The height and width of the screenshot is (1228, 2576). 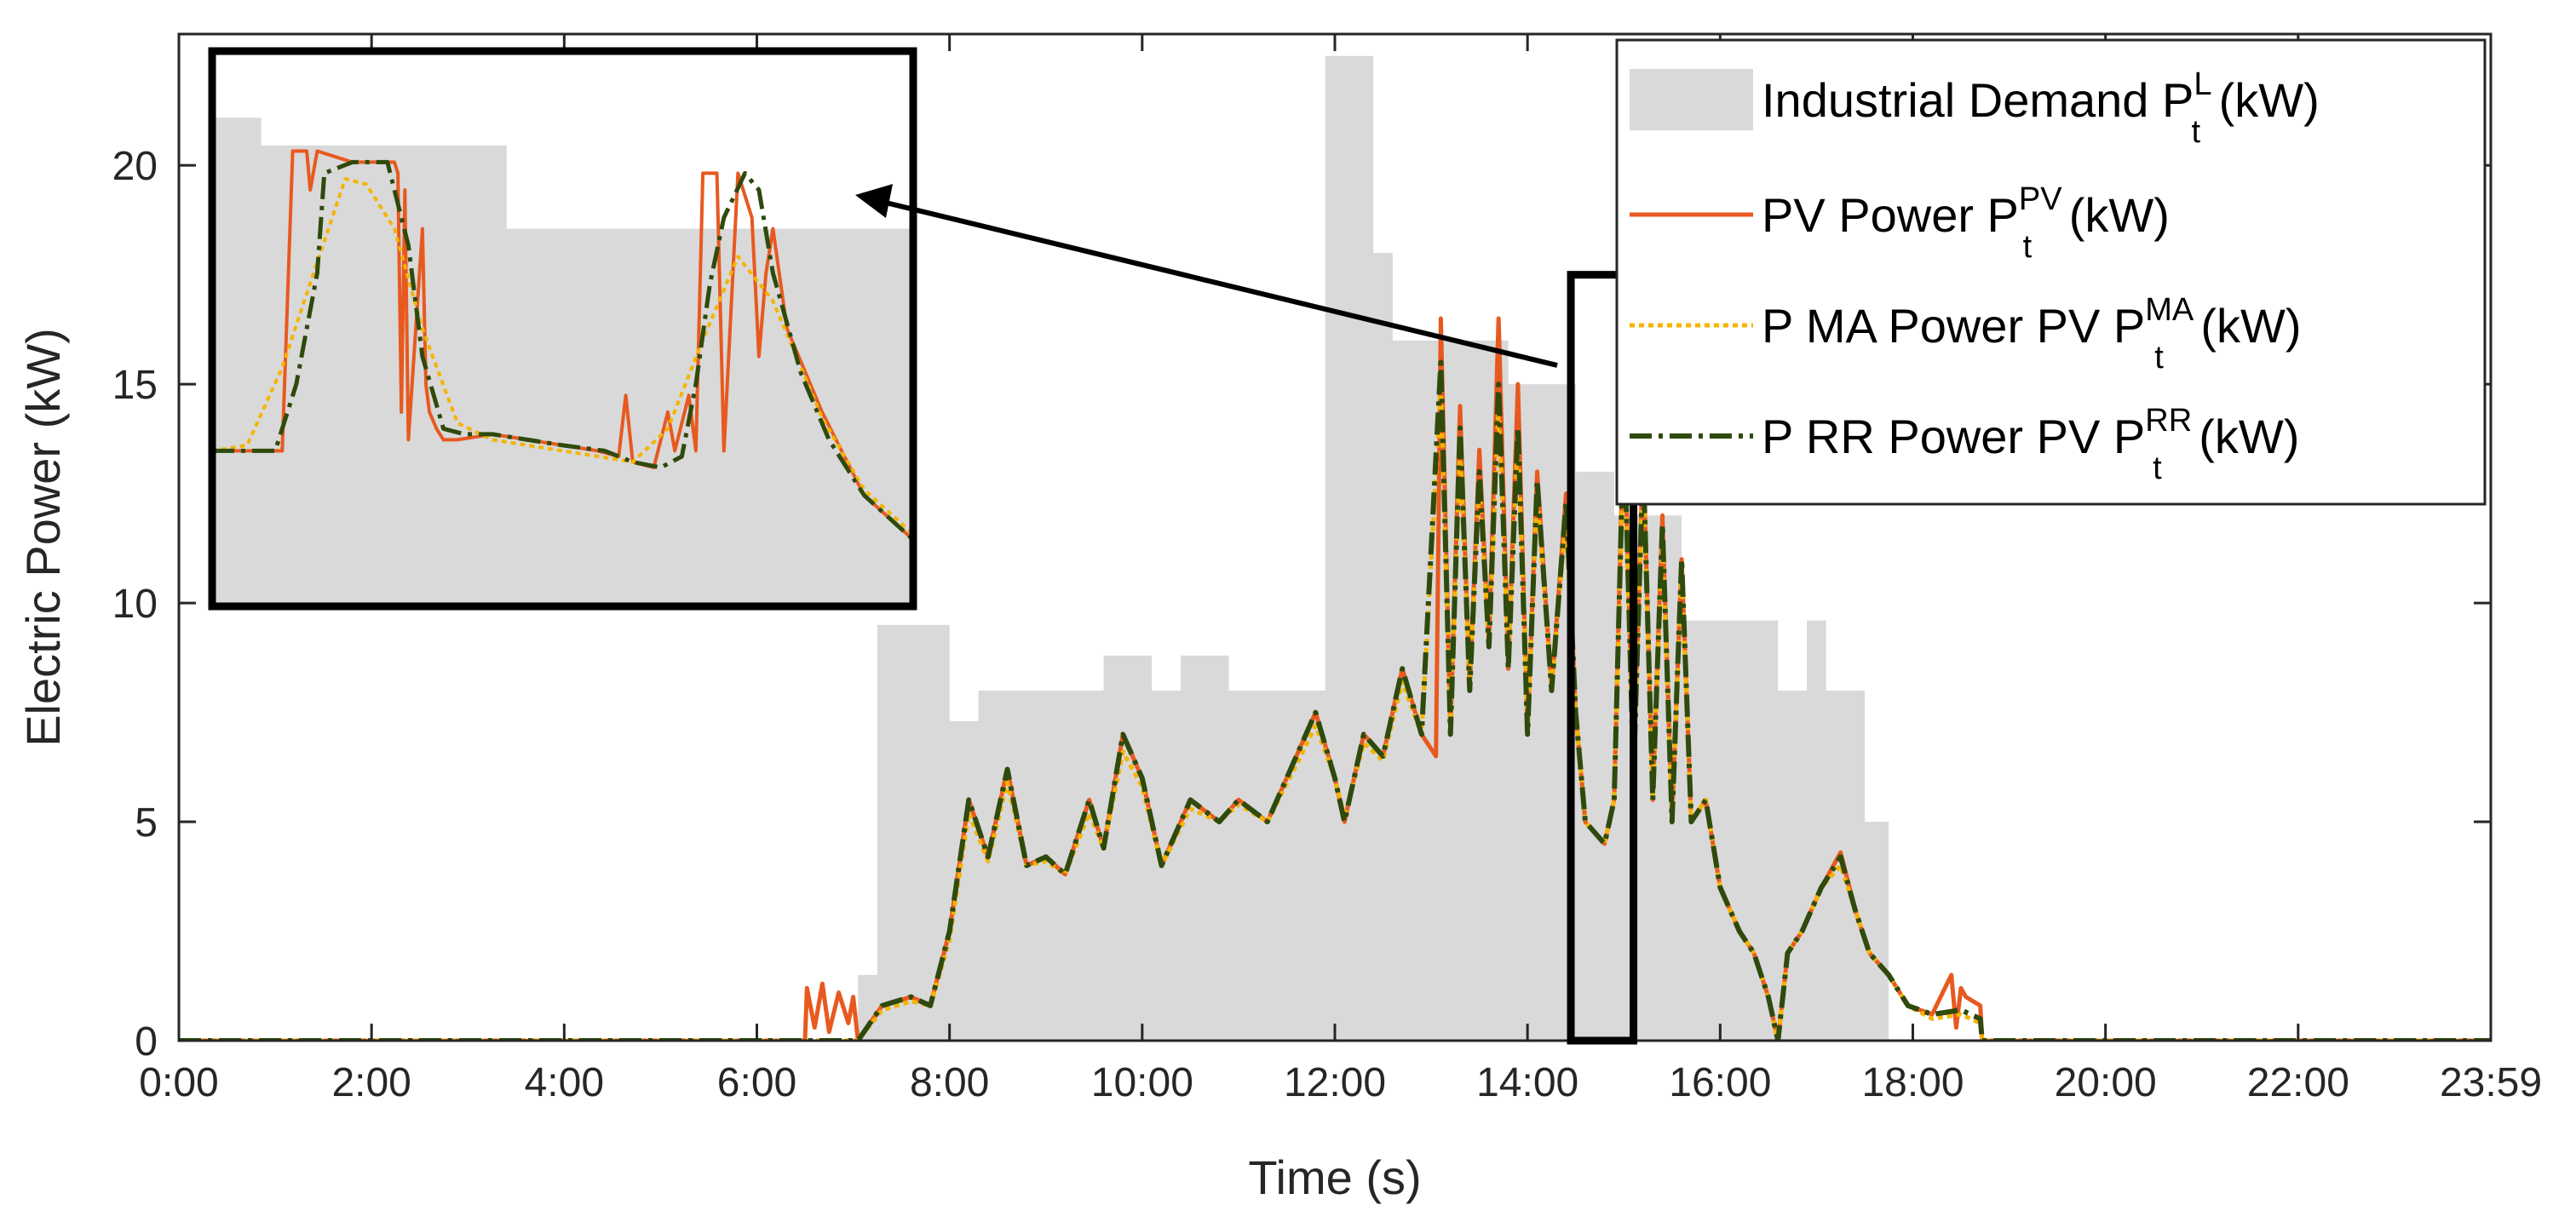 What do you see at coordinates (756, 1082) in the screenshot?
I see `x-tick-label: 6:00` at bounding box center [756, 1082].